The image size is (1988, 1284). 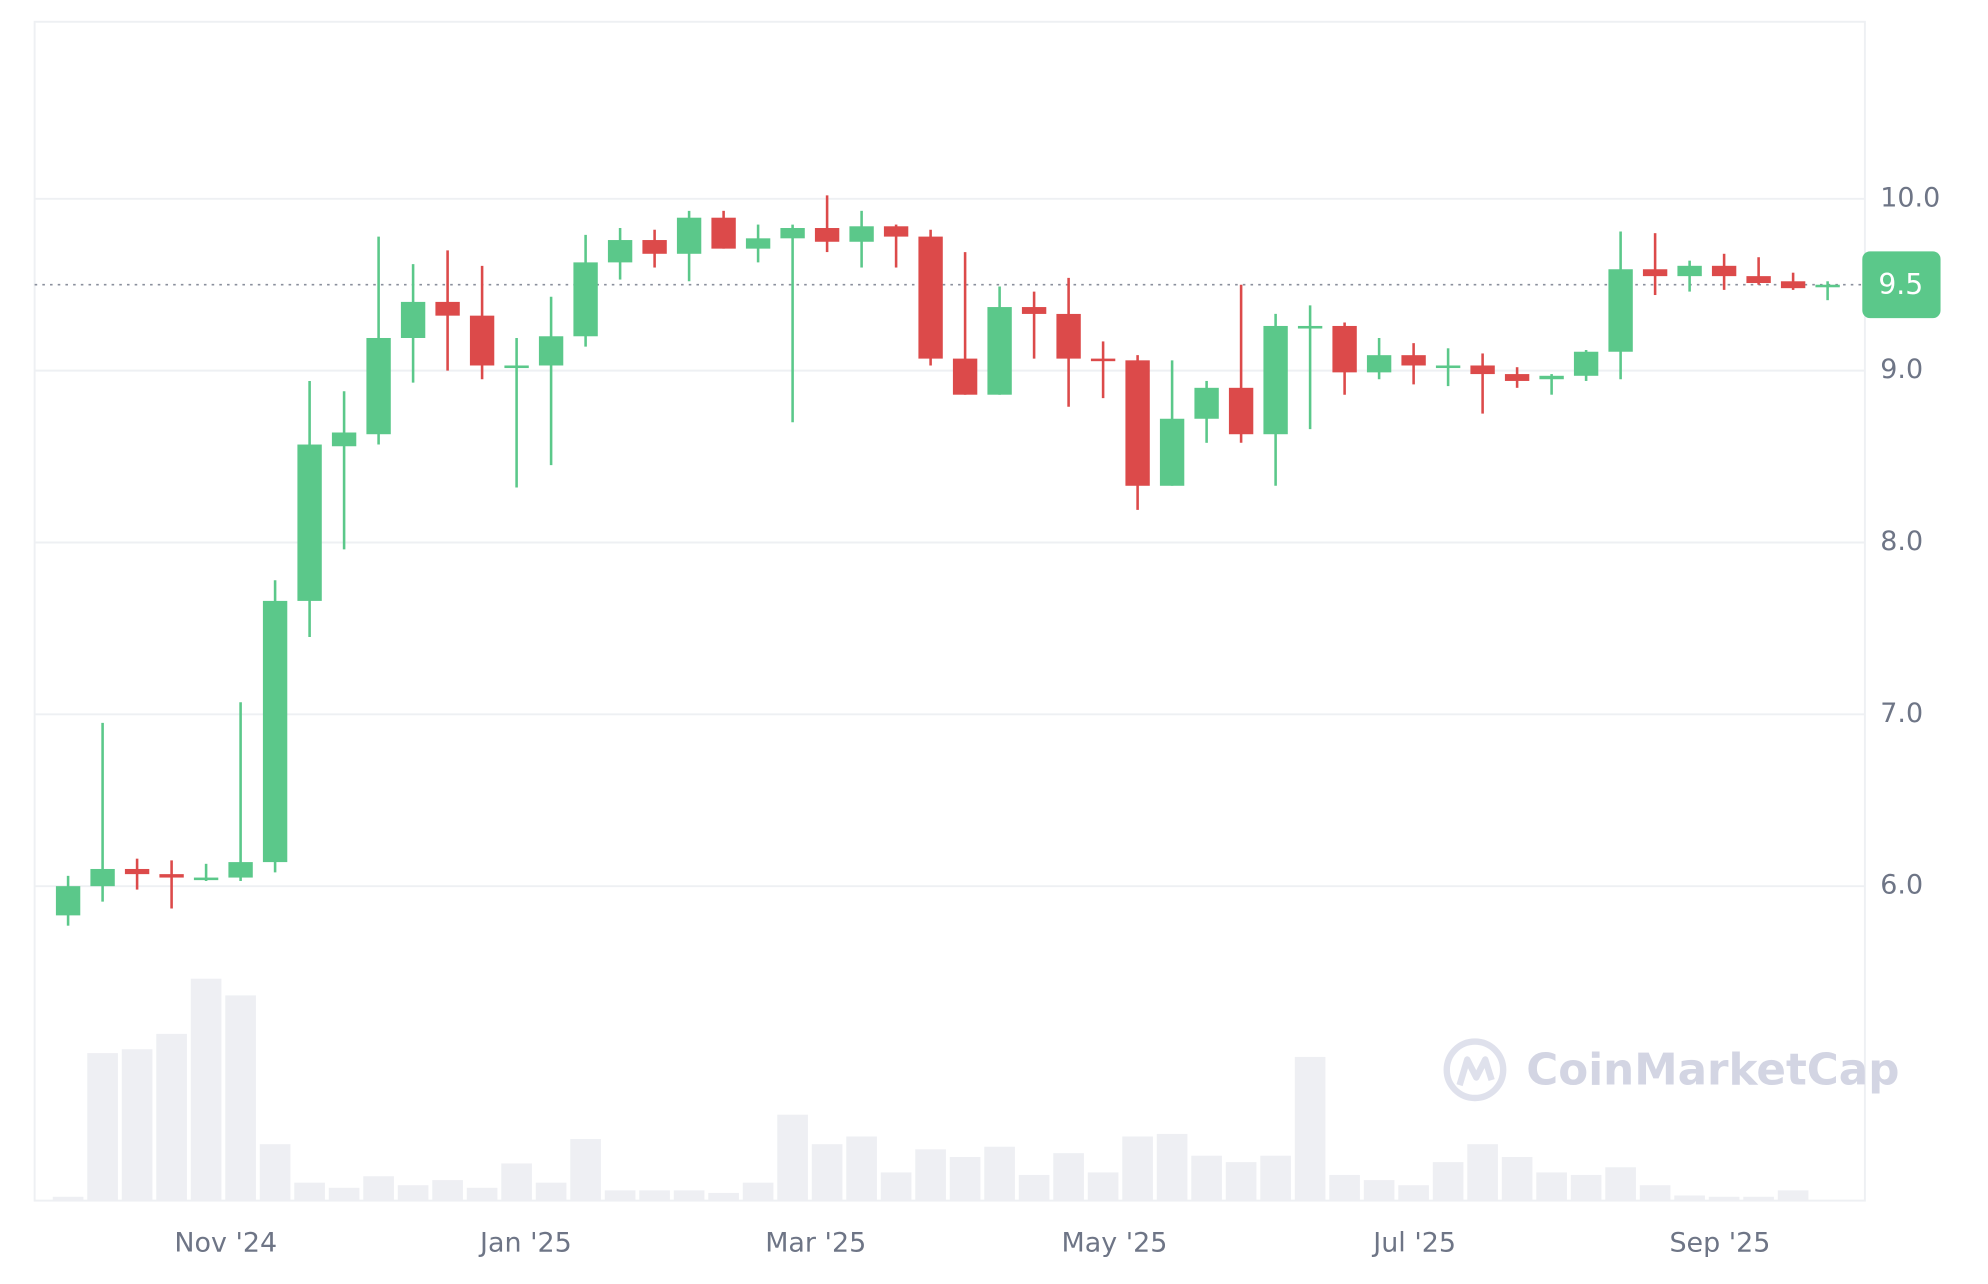 What do you see at coordinates (1901, 369) in the screenshot?
I see `y-tick-label: 9.0` at bounding box center [1901, 369].